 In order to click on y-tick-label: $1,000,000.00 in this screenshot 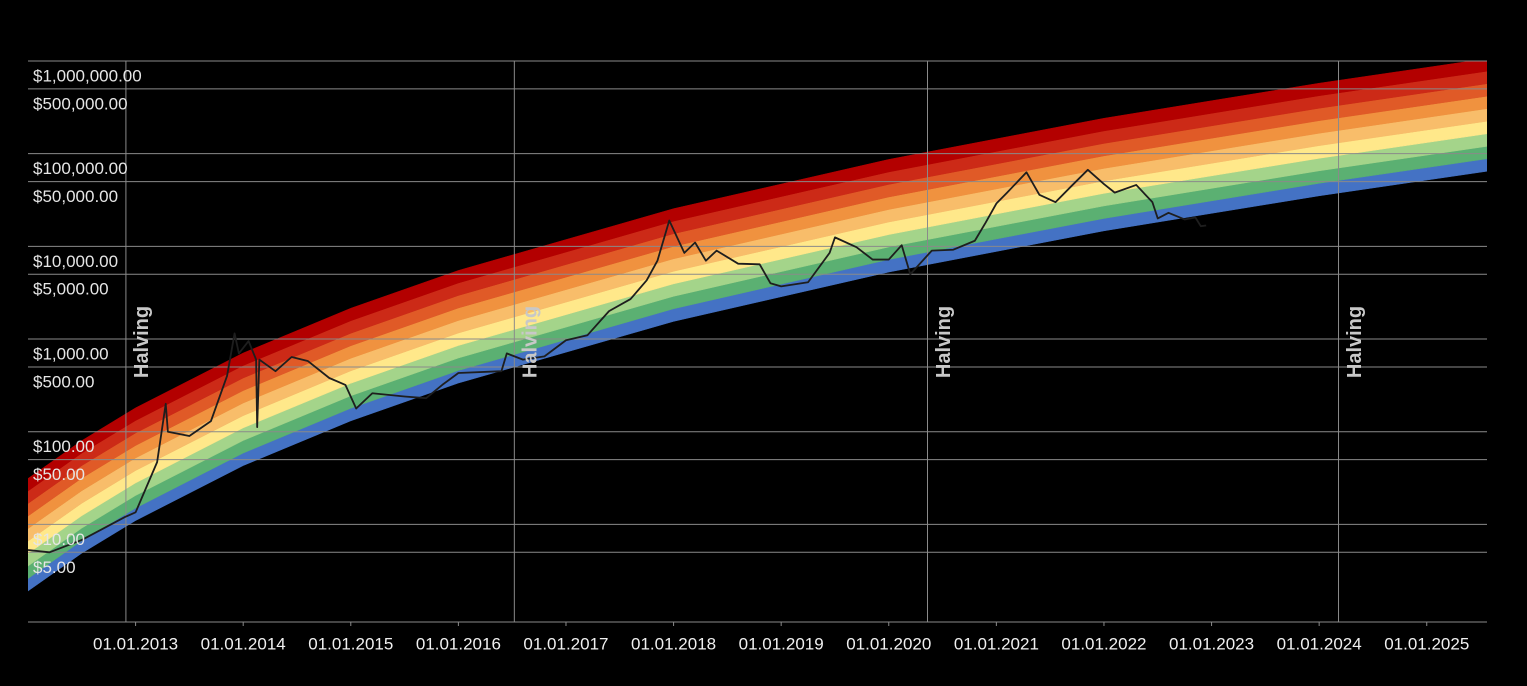, I will do `click(87, 75)`.